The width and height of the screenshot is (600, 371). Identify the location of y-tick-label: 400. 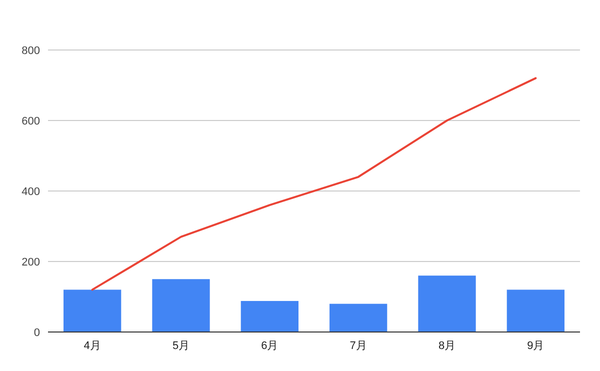
(31, 192).